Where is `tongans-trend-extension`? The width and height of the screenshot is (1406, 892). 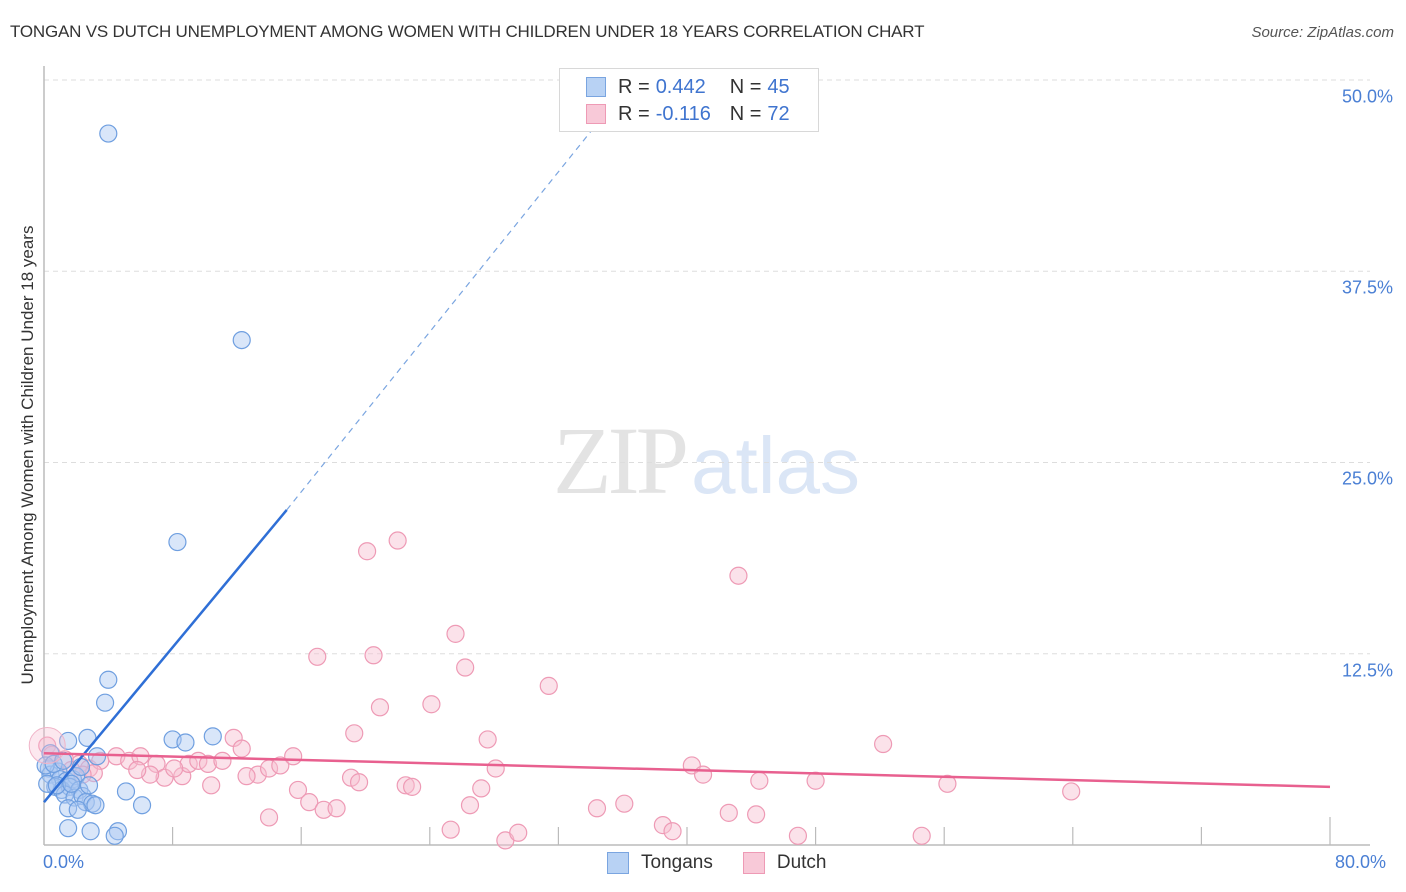 tongans-trend-extension is located at coordinates (443, 315).